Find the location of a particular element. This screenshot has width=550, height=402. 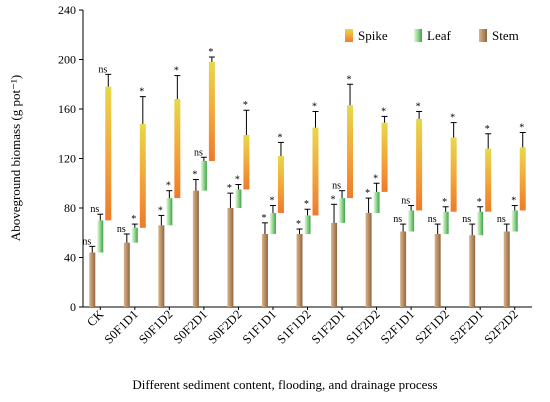

x-tick-label: S0F2D1 is located at coordinates (190, 326).